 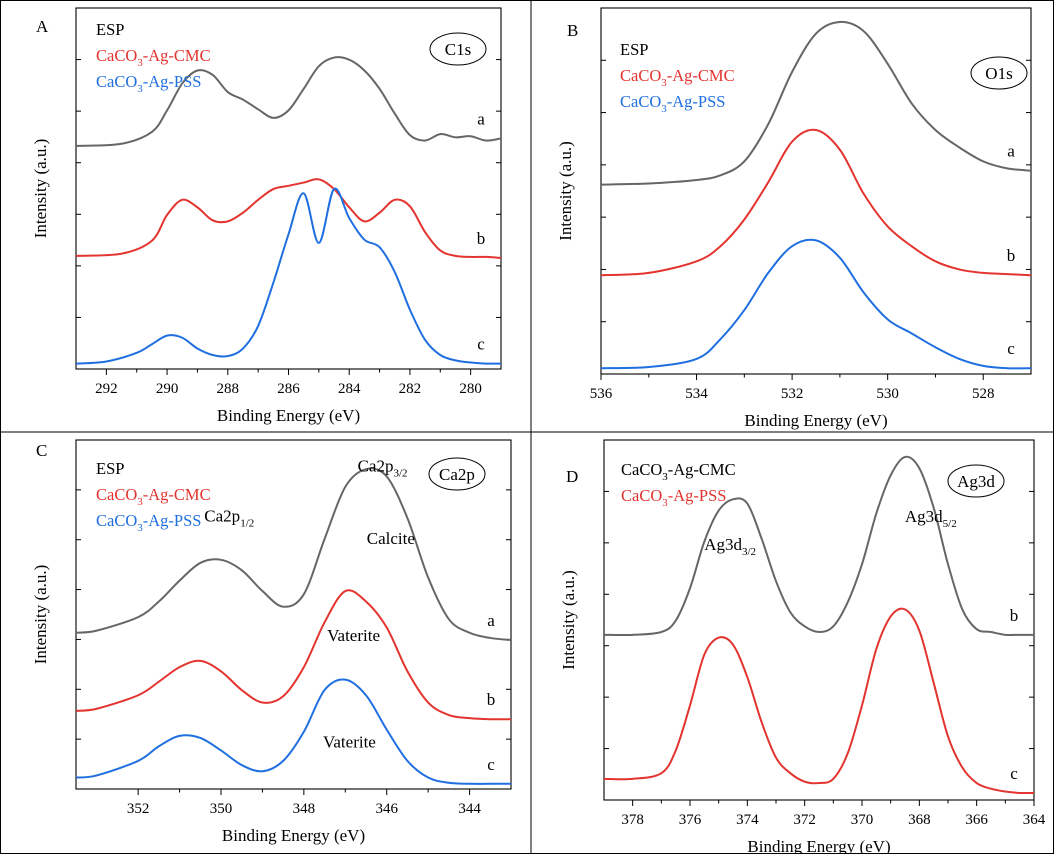 I want to click on x-tick-label: 344, so click(x=469, y=809).